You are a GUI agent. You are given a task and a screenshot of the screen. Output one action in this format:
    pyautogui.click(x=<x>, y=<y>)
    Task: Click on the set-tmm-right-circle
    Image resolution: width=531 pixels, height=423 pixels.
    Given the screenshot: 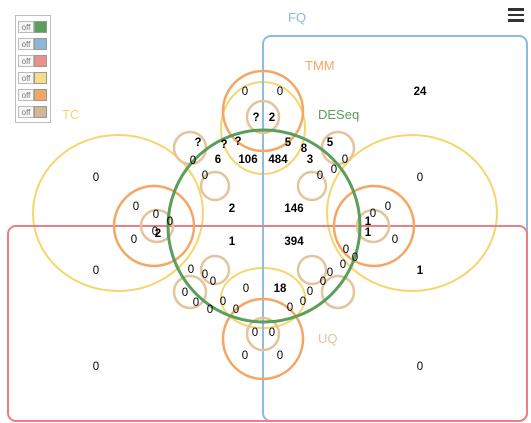 What is the action you would take?
    pyautogui.click(x=374, y=226)
    